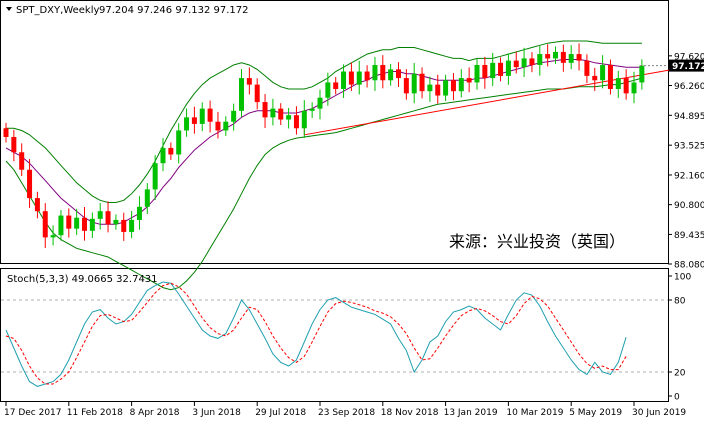 The width and height of the screenshot is (704, 425). What do you see at coordinates (659, 413) in the screenshot?
I see `date-tick-label: 30 Jun 2019` at bounding box center [659, 413].